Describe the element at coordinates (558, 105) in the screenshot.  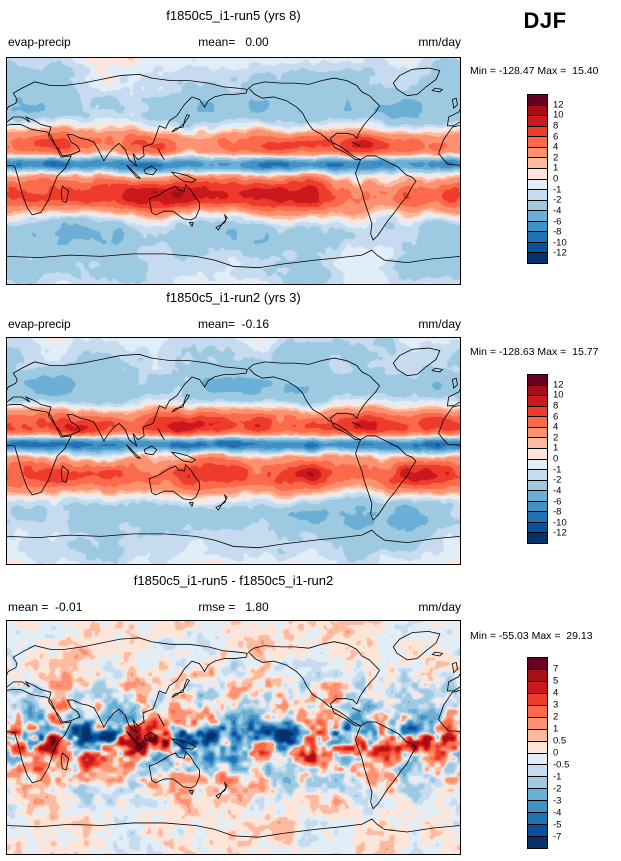
I see `colorbar-tick-label: 12` at that location.